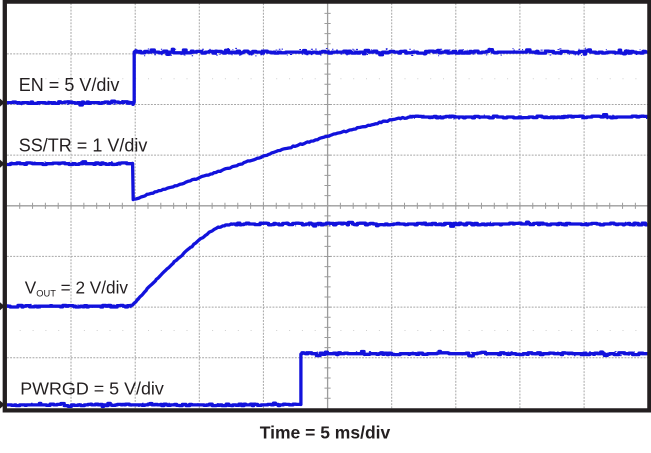  What do you see at coordinates (325, 433) in the screenshot?
I see `svg-text: Time = 5 ms/div` at bounding box center [325, 433].